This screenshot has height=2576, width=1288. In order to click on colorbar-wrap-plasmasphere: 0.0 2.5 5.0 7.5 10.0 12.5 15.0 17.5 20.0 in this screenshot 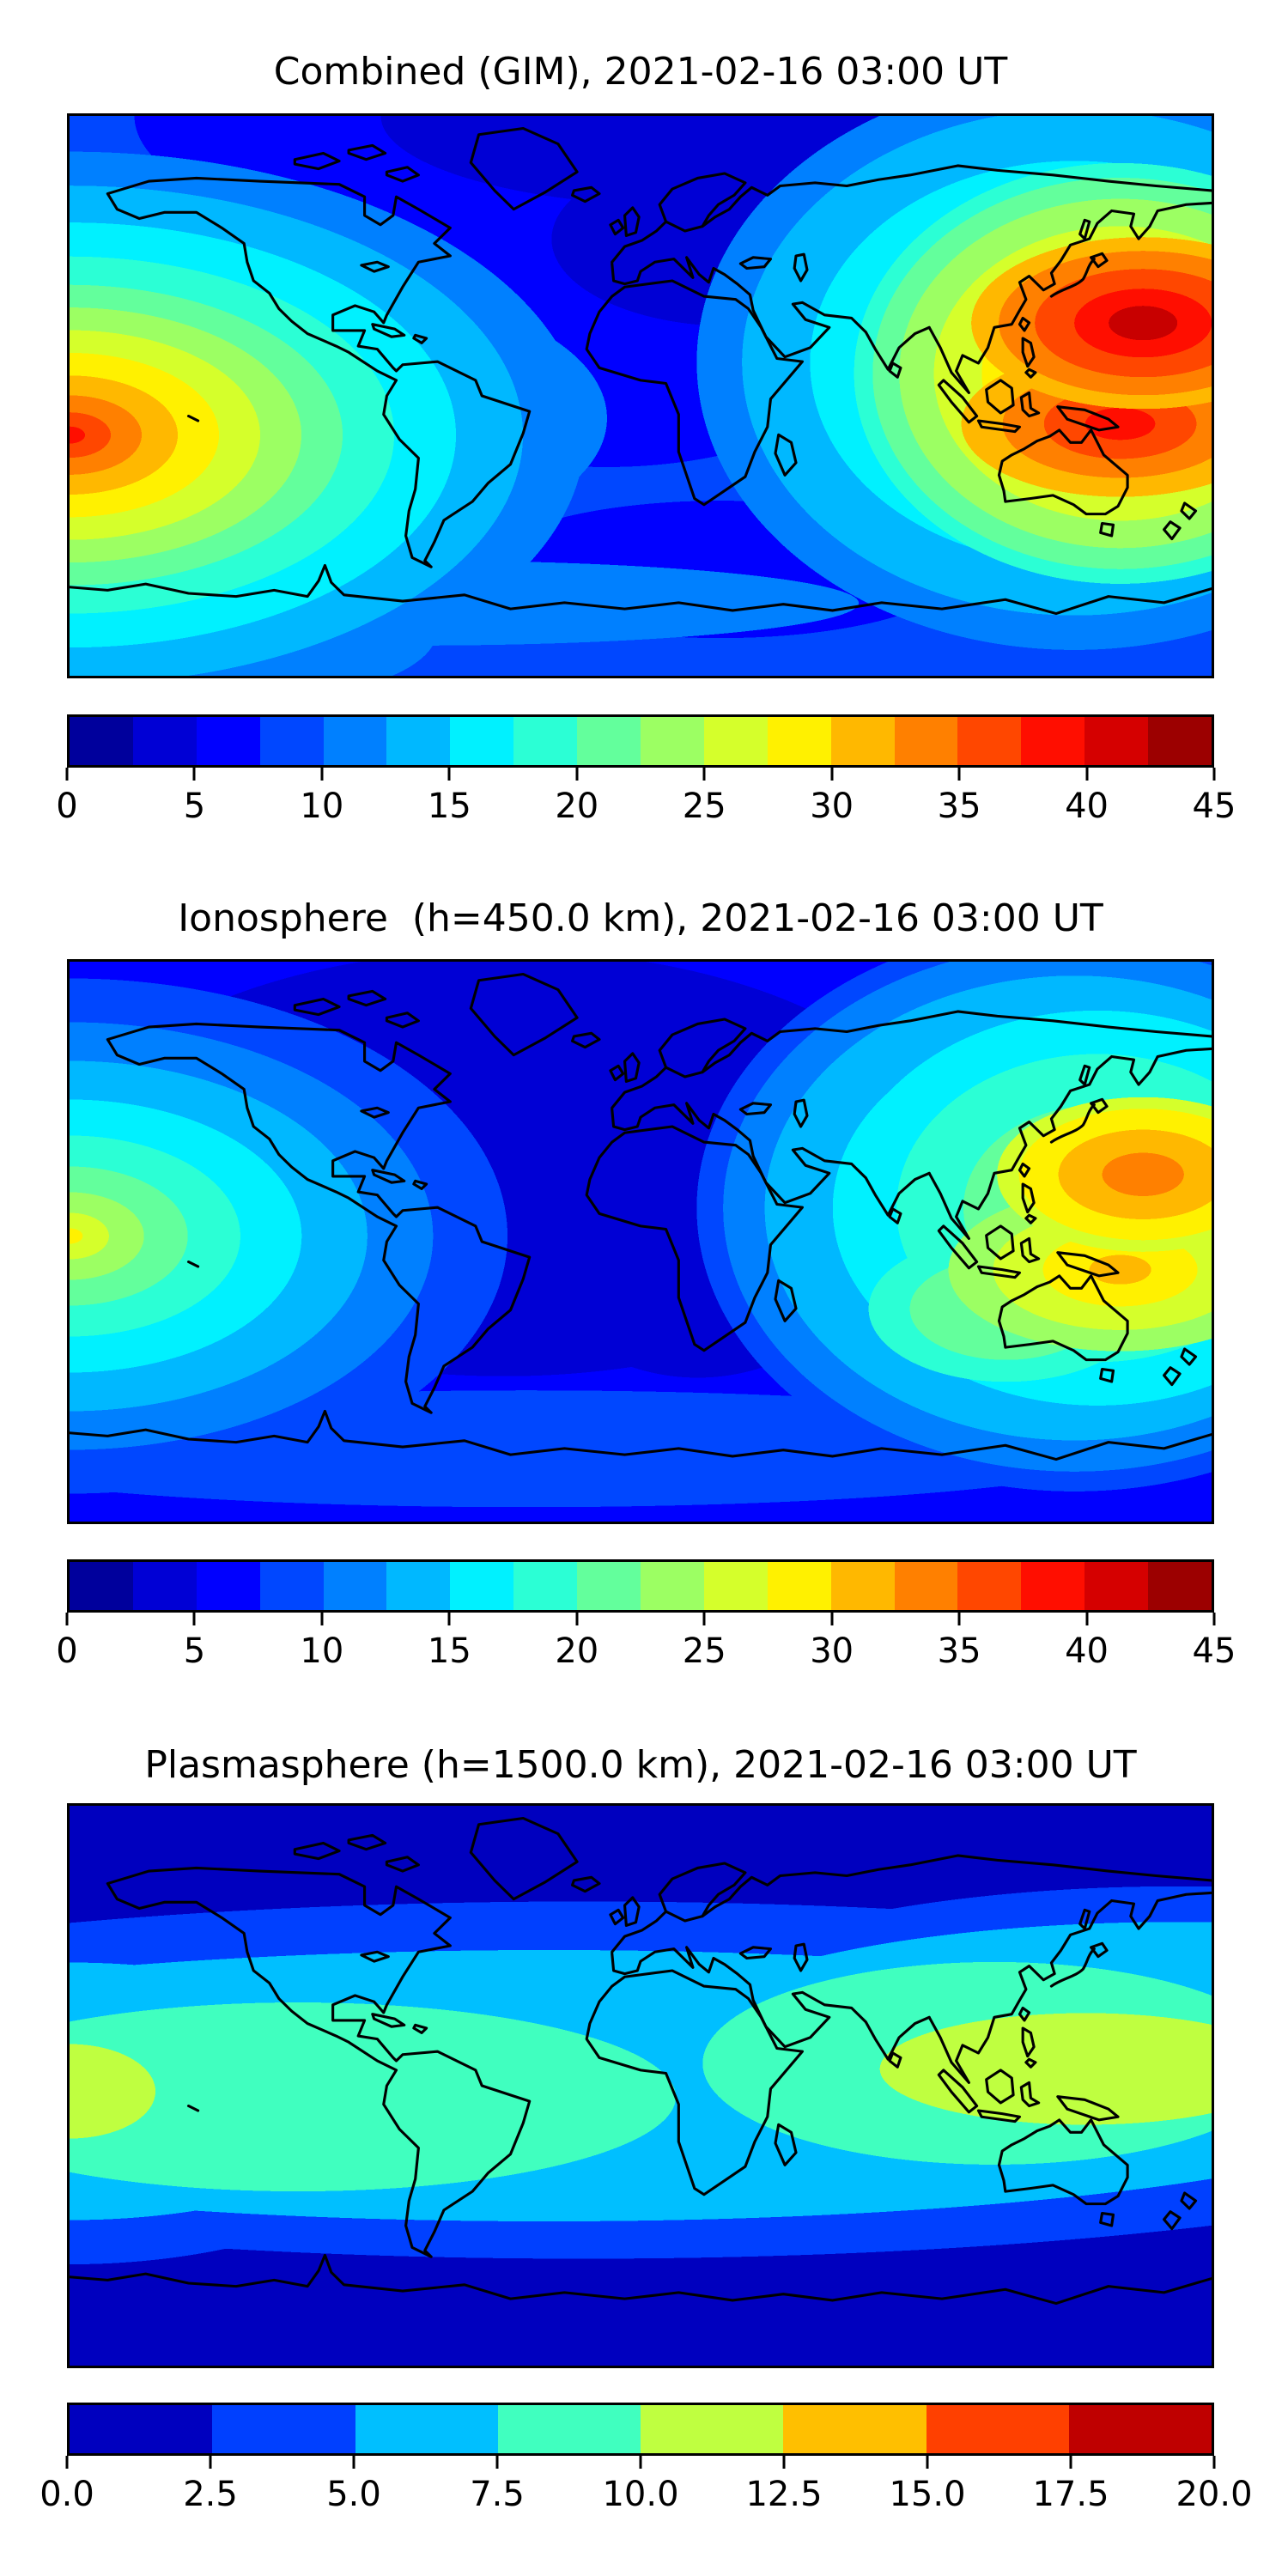, I will do `click(646, 2467)`.